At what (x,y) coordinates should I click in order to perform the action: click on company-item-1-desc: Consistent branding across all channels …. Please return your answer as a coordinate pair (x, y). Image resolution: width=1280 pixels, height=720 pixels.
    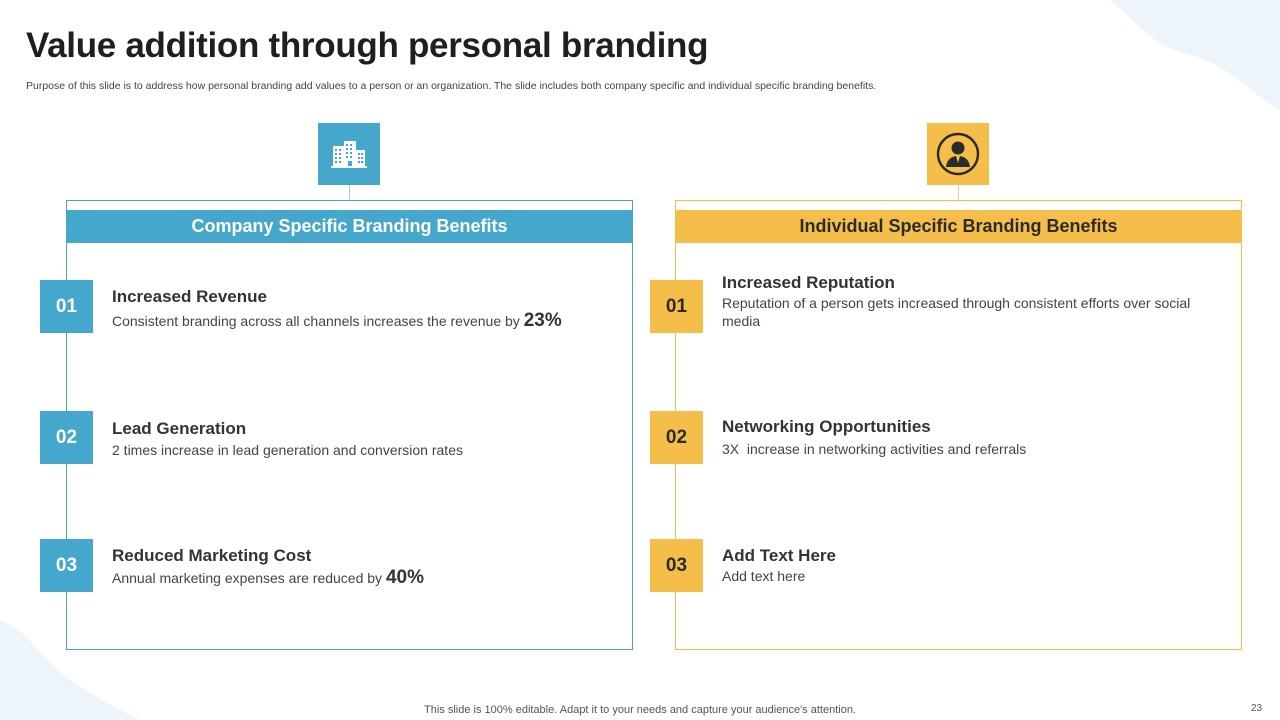
    Looking at the image, I should click on (347, 320).